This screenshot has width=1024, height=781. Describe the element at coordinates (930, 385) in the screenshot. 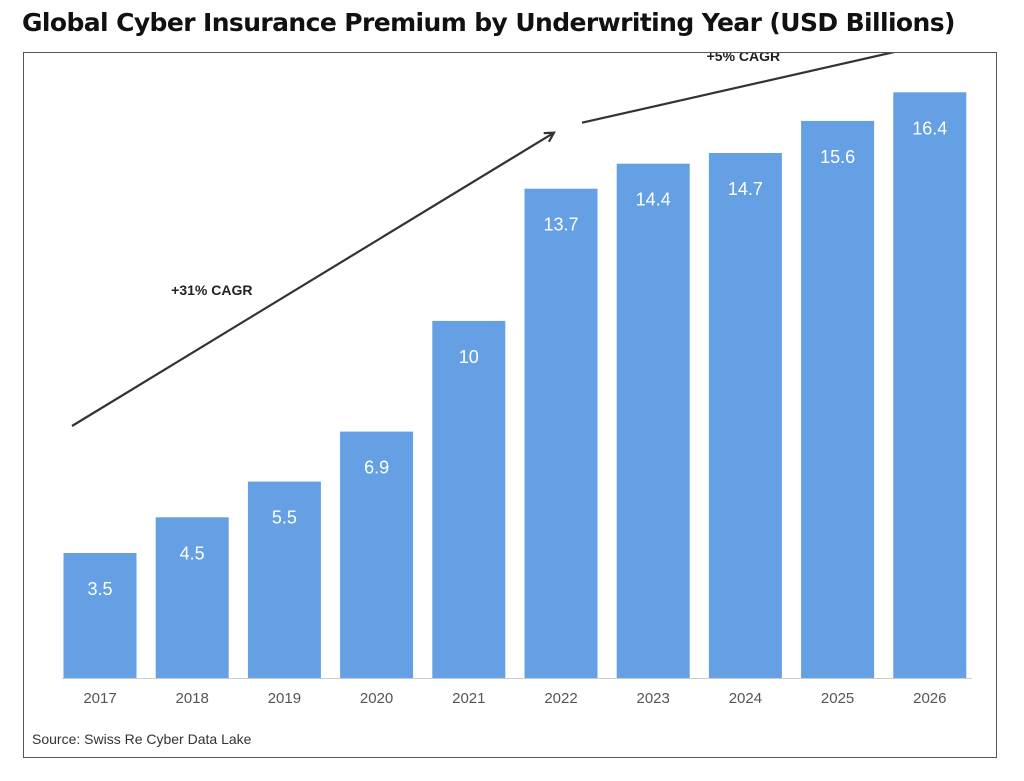

I see `bar-2026` at that location.